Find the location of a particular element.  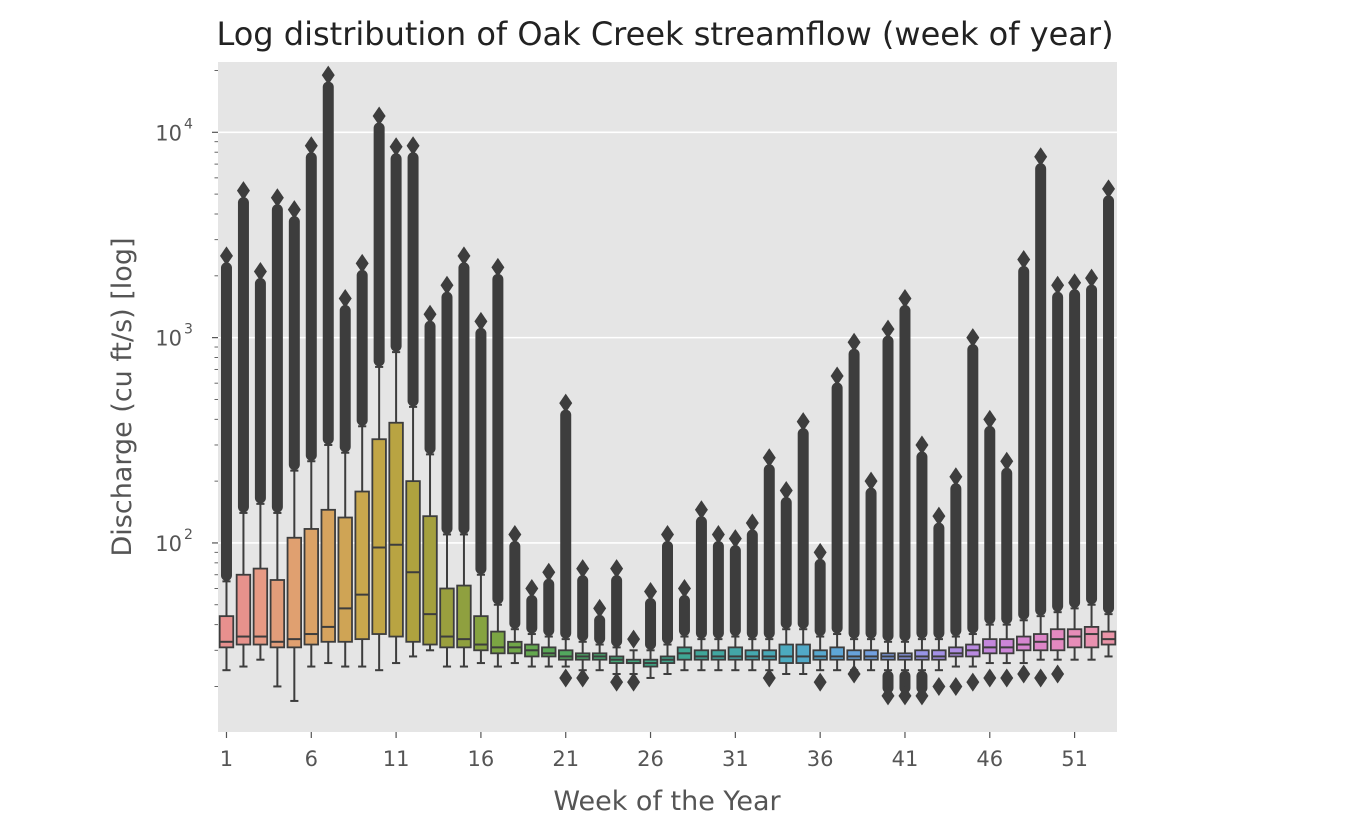

x-axis-label: Week of the Year is located at coordinates (667, 801).